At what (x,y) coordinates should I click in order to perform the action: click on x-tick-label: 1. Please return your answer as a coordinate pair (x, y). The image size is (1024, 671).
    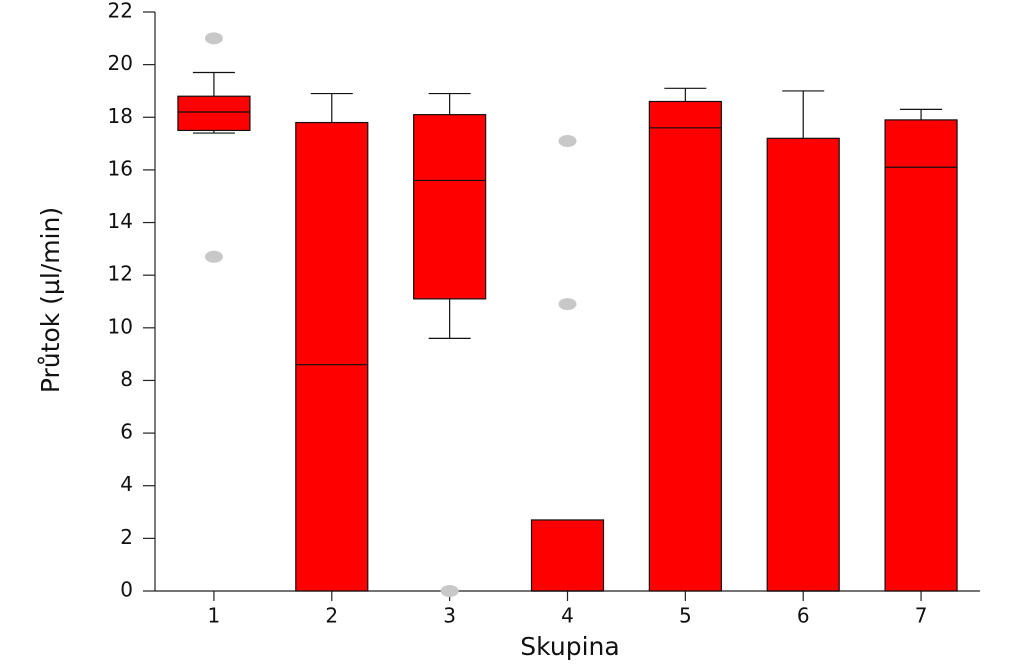
    Looking at the image, I should click on (214, 616).